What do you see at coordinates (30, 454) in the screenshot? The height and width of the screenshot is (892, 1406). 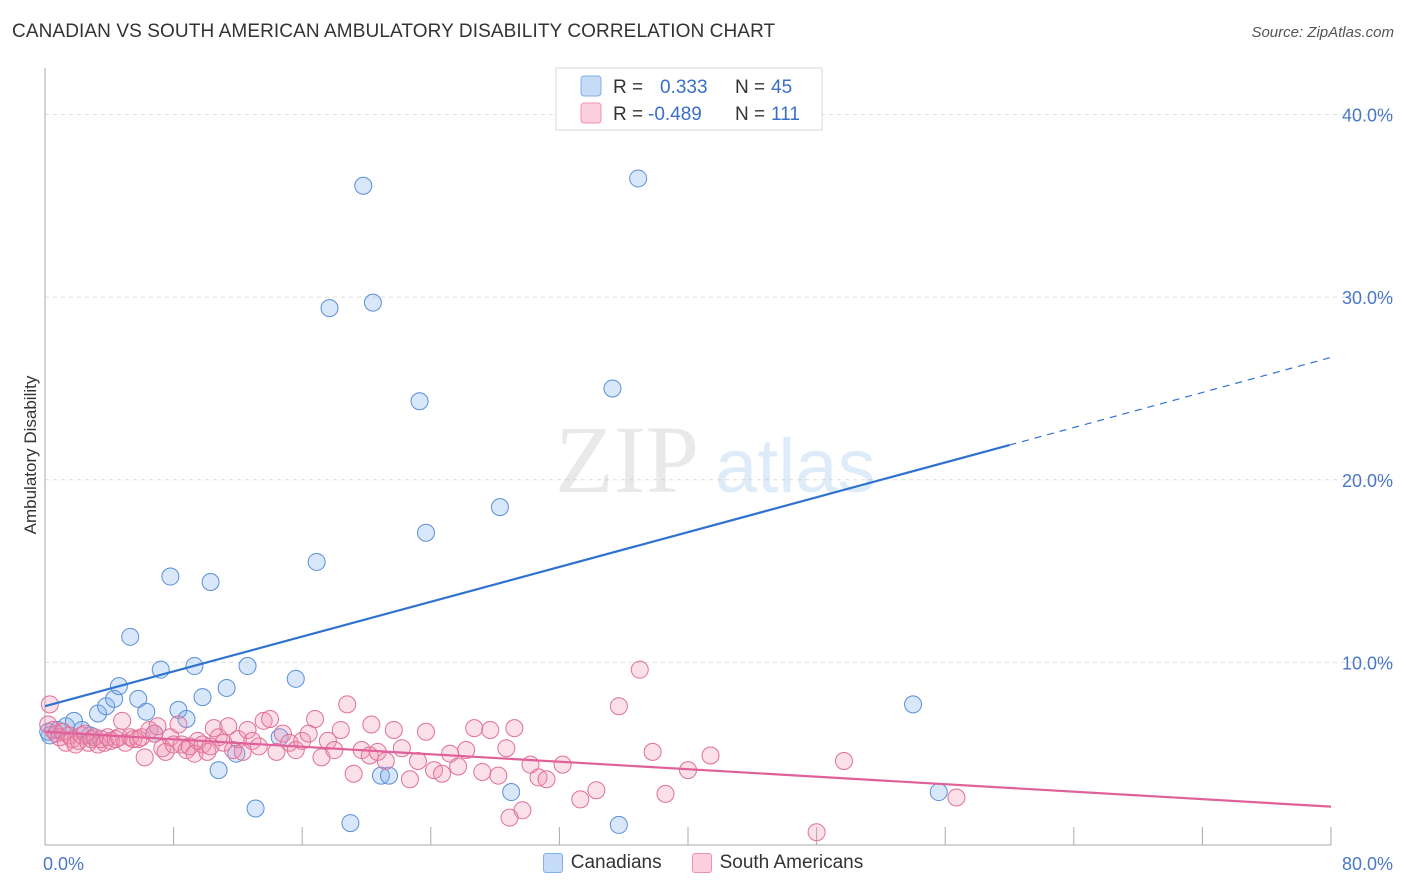 I see `y-axis-label-group: Ambulatory Disability` at bounding box center [30, 454].